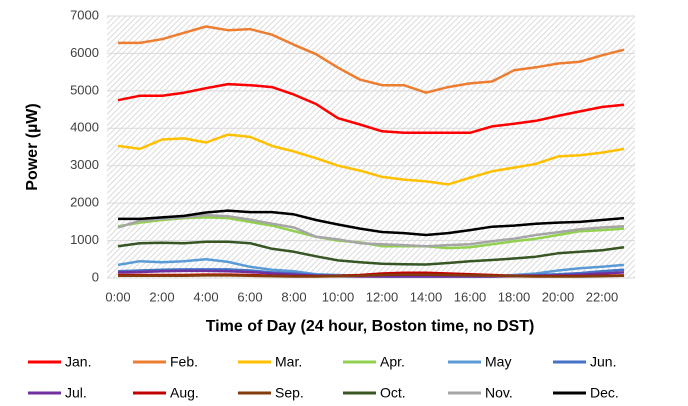 Image resolution: width=688 pixels, height=406 pixels. What do you see at coordinates (602, 296) in the screenshot?
I see `x-tick-label: 22:00` at bounding box center [602, 296].